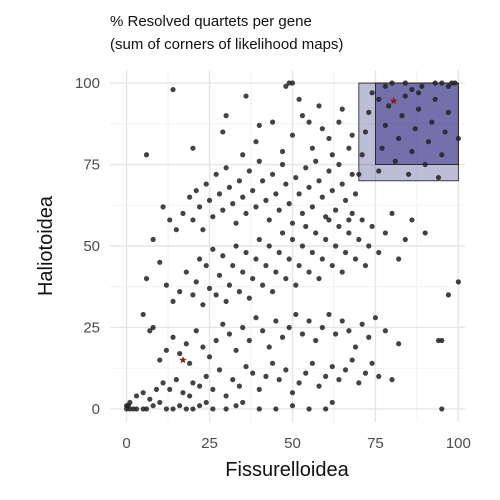 This screenshot has width=500, height=500. I want to click on chart-title-line-1: % Resolved quartets per gene, so click(211, 21).